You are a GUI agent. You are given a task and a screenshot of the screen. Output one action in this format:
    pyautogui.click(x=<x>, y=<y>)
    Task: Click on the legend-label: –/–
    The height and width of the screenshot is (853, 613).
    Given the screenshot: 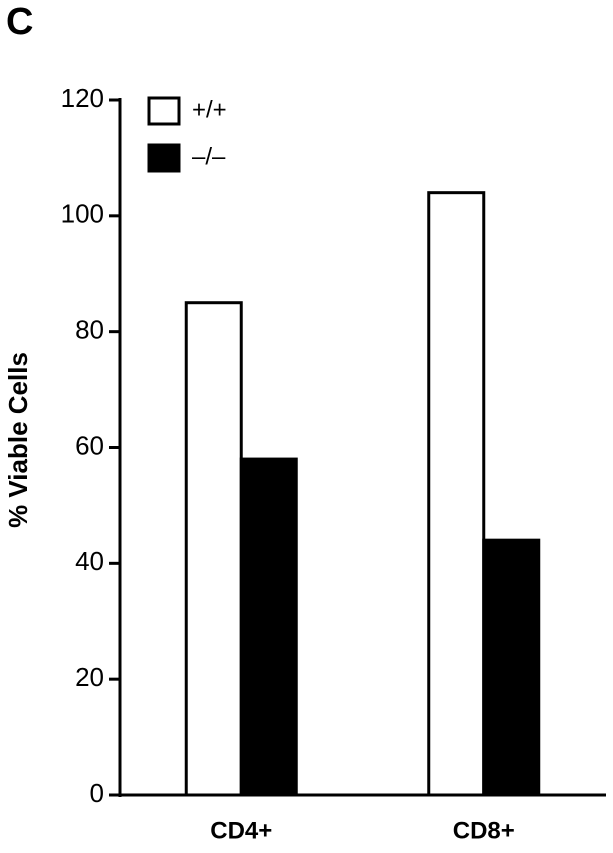 What is the action you would take?
    pyautogui.click(x=209, y=156)
    